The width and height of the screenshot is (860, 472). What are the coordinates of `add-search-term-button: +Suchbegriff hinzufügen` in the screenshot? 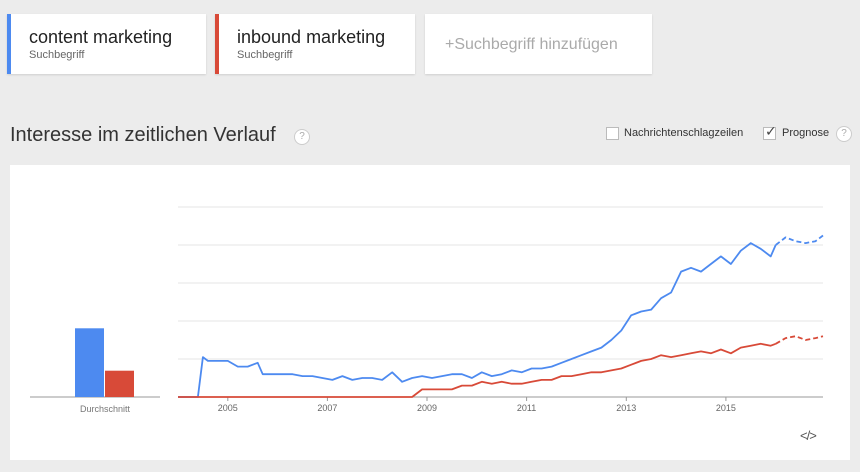 It's located at (538, 44).